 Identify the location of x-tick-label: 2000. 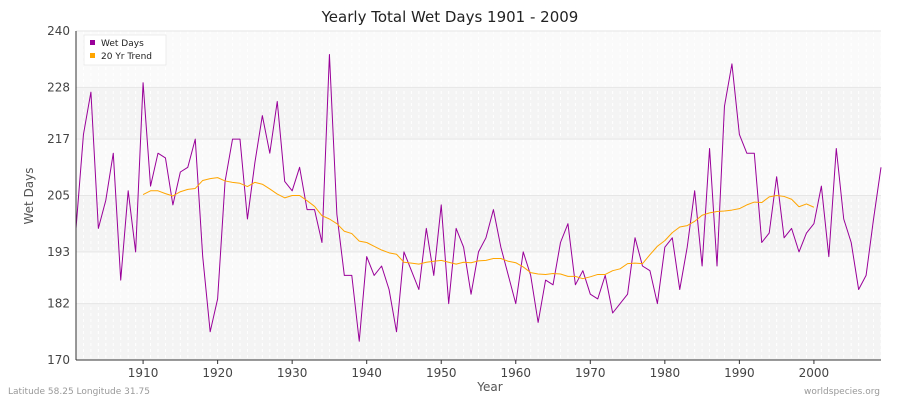
(814, 373).